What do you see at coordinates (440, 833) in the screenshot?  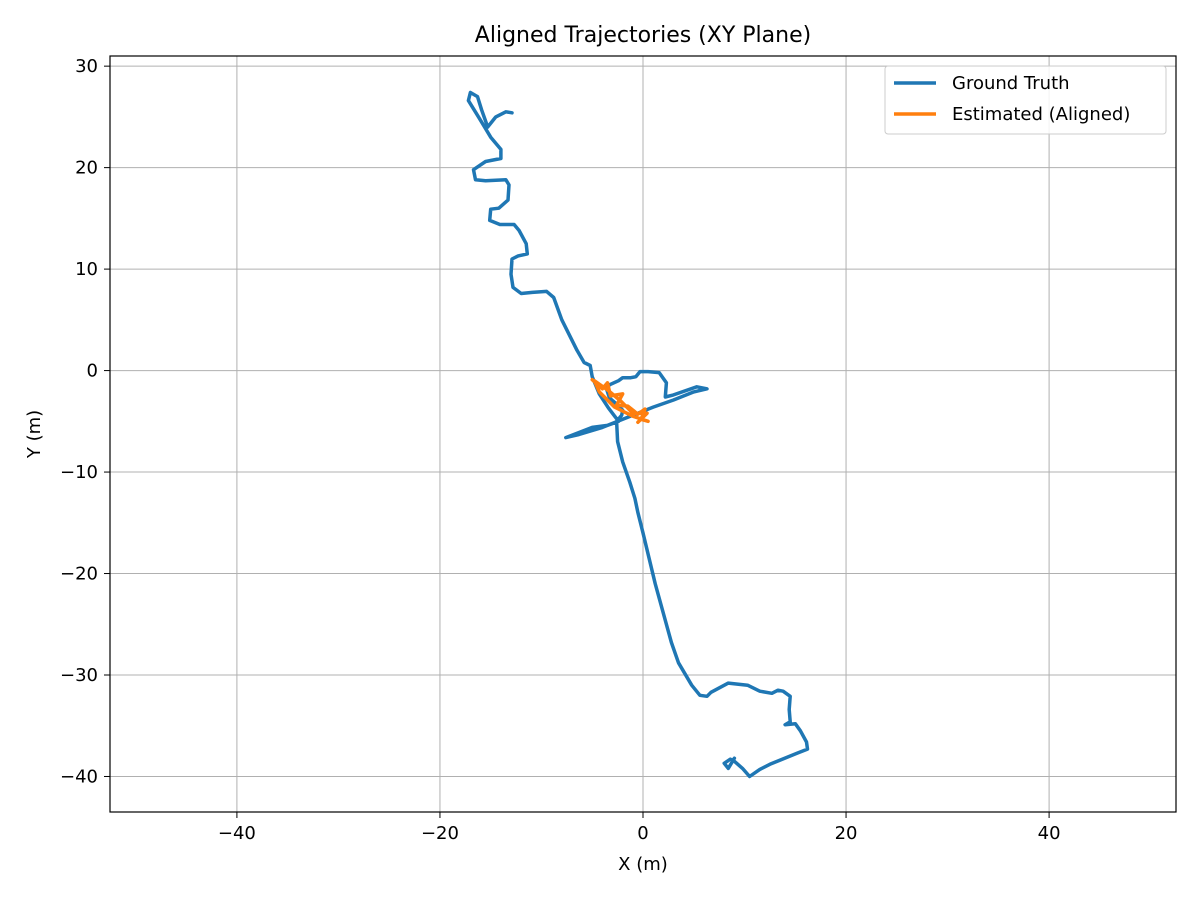 I see `x-tick-label: −20` at bounding box center [440, 833].